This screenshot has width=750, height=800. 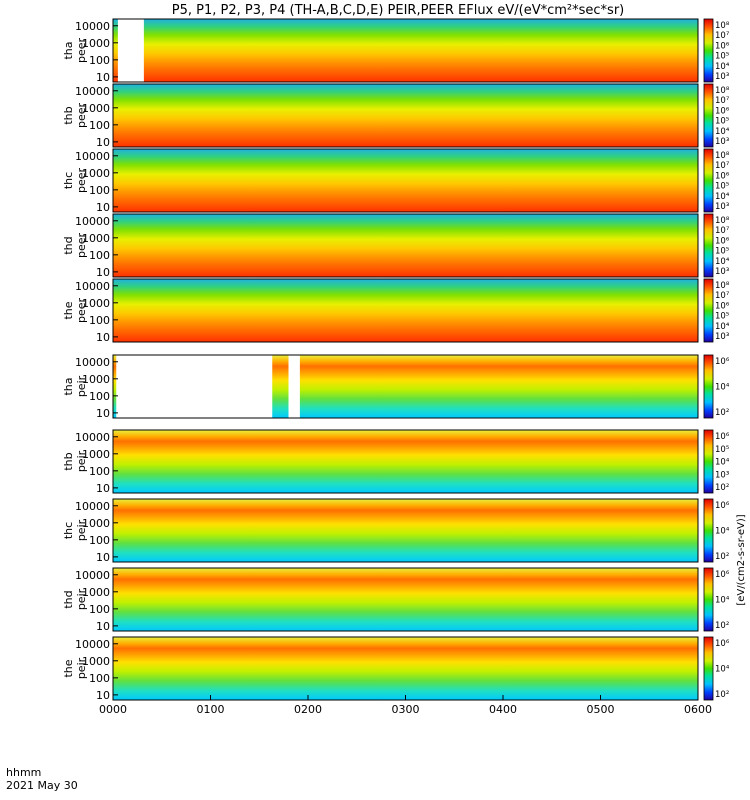 What do you see at coordinates (722, 197) in the screenshot?
I see `colorbar-tick-label-thc-peer: 10⁴` at bounding box center [722, 197].